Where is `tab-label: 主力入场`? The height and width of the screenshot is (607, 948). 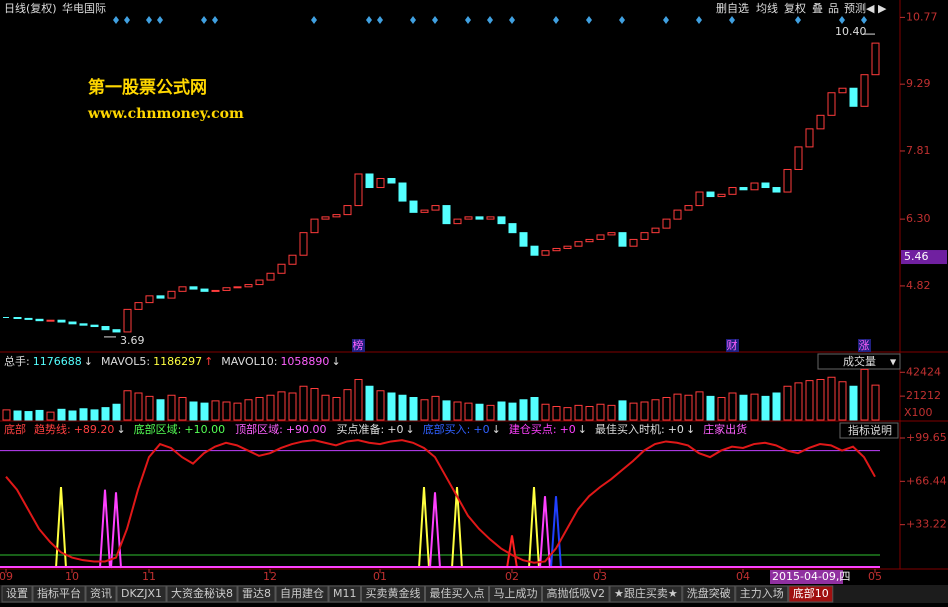
tab-label: 主力入场 is located at coordinates (762, 593).